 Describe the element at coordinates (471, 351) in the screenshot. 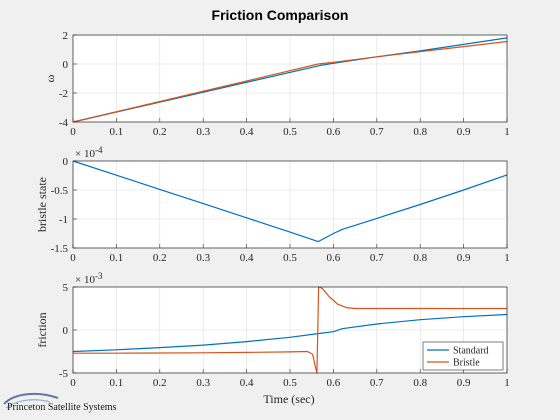

I see `legend-label-standard: Standard` at that location.